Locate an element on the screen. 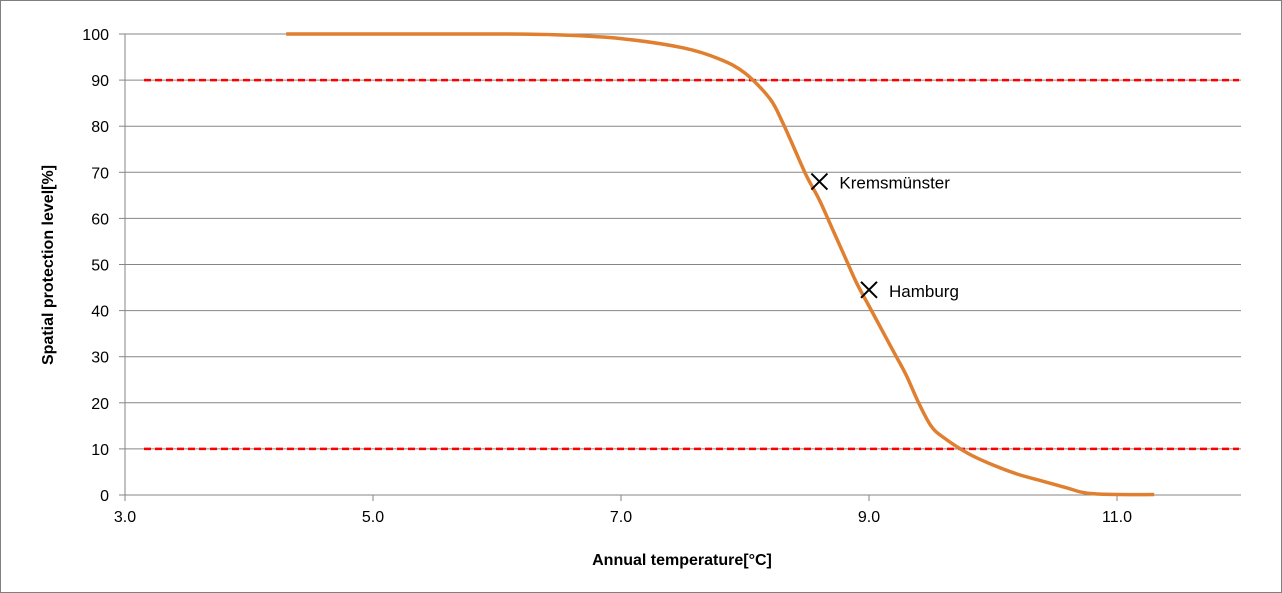 The width and height of the screenshot is (1282, 593). y-tick-label: 70 is located at coordinates (100, 173).